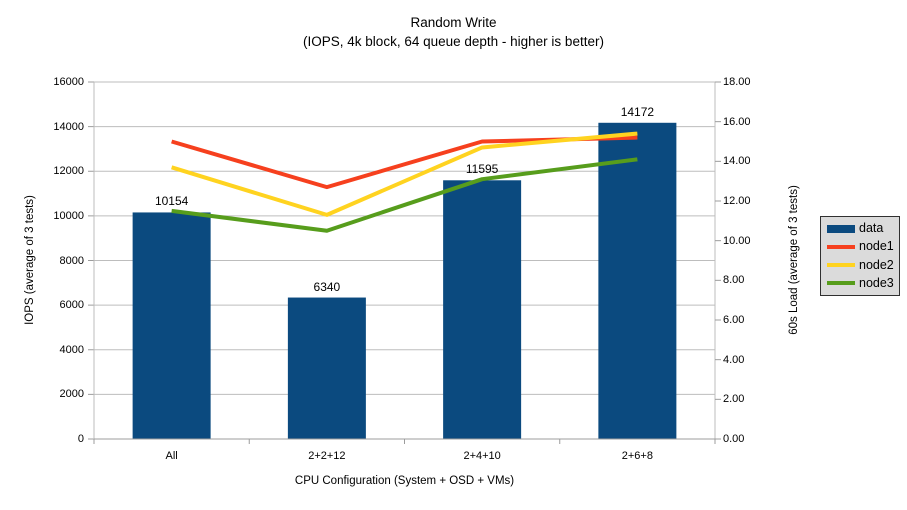  Describe the element at coordinates (71, 349) in the screenshot. I see `left-axis-tick-label: 4000` at that location.